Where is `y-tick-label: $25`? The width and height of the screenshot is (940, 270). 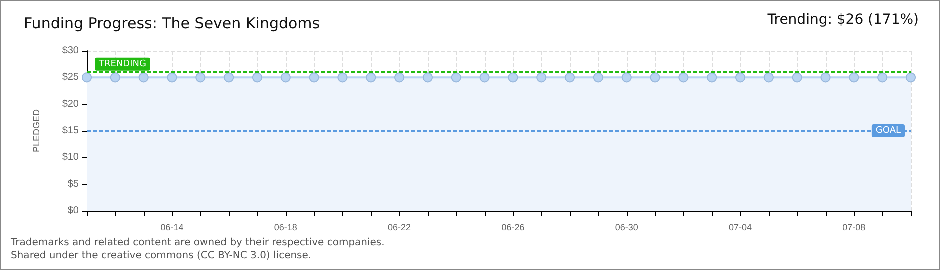
y-tick-label: $25 is located at coordinates (71, 78).